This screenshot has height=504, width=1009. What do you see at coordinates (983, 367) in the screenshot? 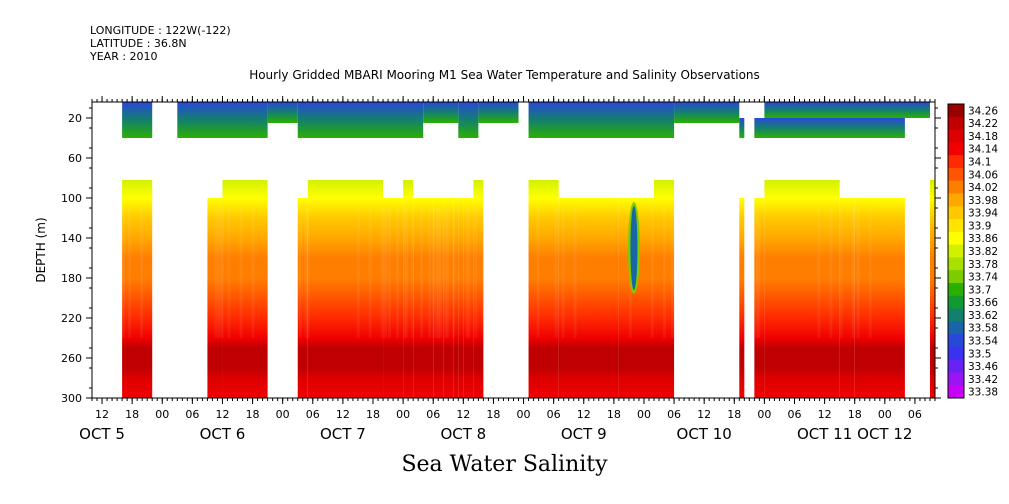
I see `colorbar-label: 33.46` at bounding box center [983, 367].